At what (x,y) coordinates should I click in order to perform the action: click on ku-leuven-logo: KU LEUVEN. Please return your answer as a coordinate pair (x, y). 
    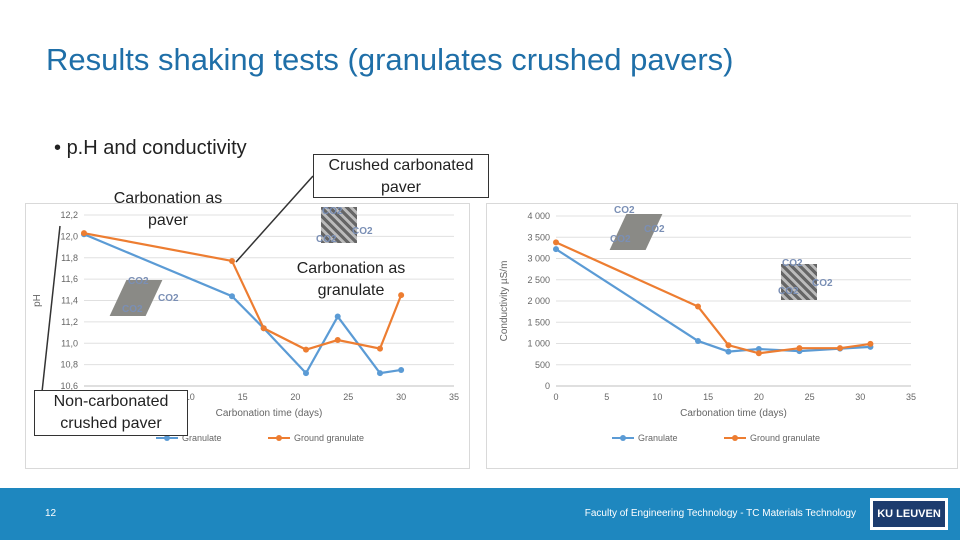
    Looking at the image, I should click on (909, 514).